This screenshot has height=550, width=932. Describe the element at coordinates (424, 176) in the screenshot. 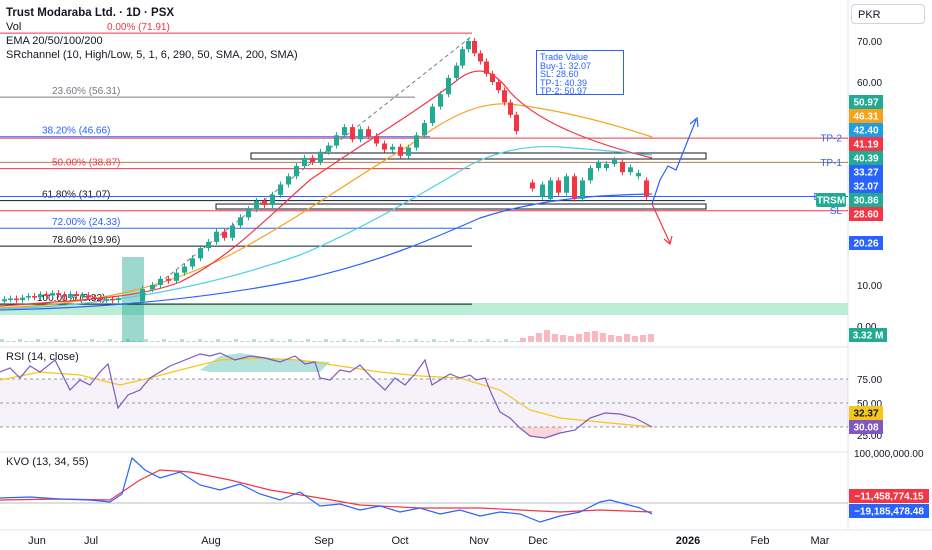

I see `trade-levels: TP-2TP-1BUY-1SL` at that location.